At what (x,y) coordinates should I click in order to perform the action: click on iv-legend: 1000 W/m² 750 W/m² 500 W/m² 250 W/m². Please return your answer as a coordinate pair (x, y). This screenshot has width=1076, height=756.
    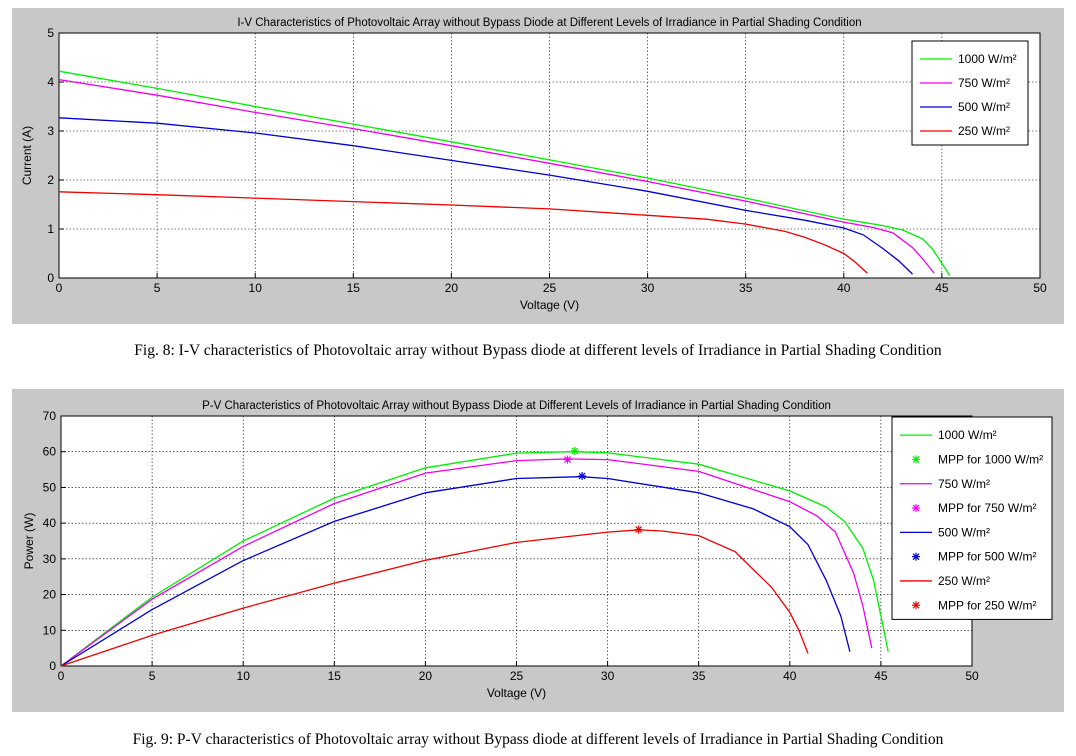
    Looking at the image, I should click on (970, 93).